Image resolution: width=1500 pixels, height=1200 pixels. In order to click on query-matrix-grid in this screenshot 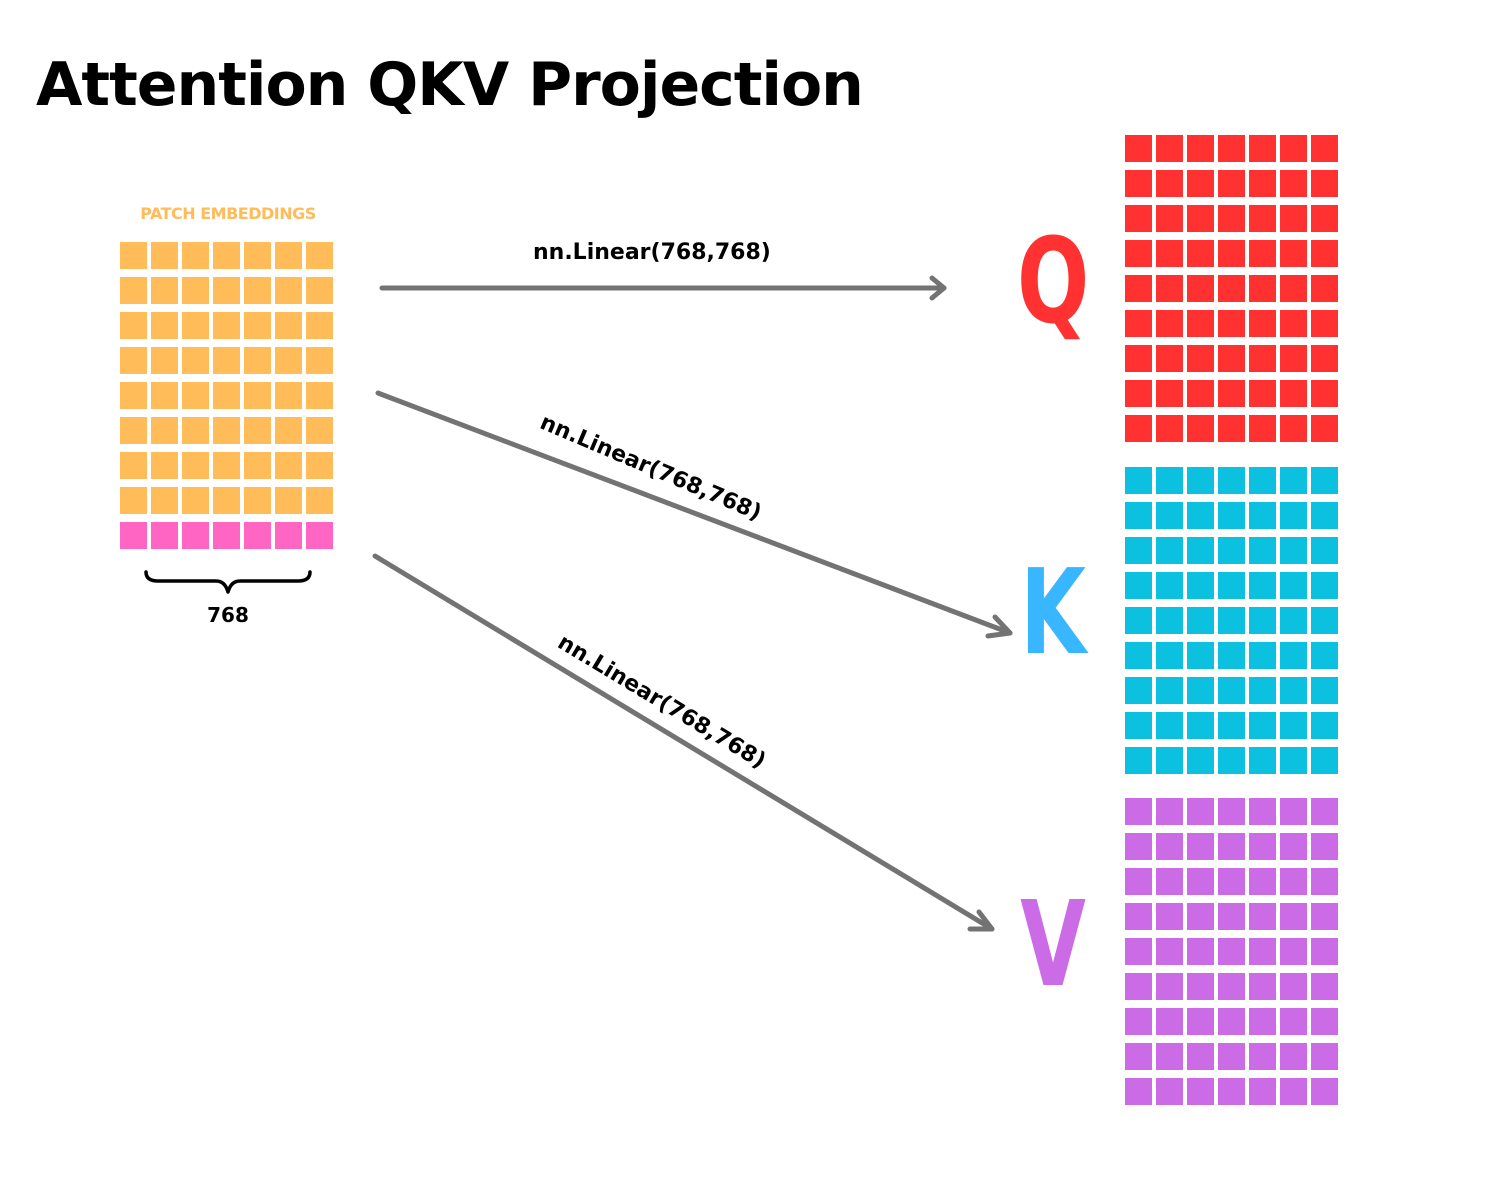, I will do `click(1231, 288)`.